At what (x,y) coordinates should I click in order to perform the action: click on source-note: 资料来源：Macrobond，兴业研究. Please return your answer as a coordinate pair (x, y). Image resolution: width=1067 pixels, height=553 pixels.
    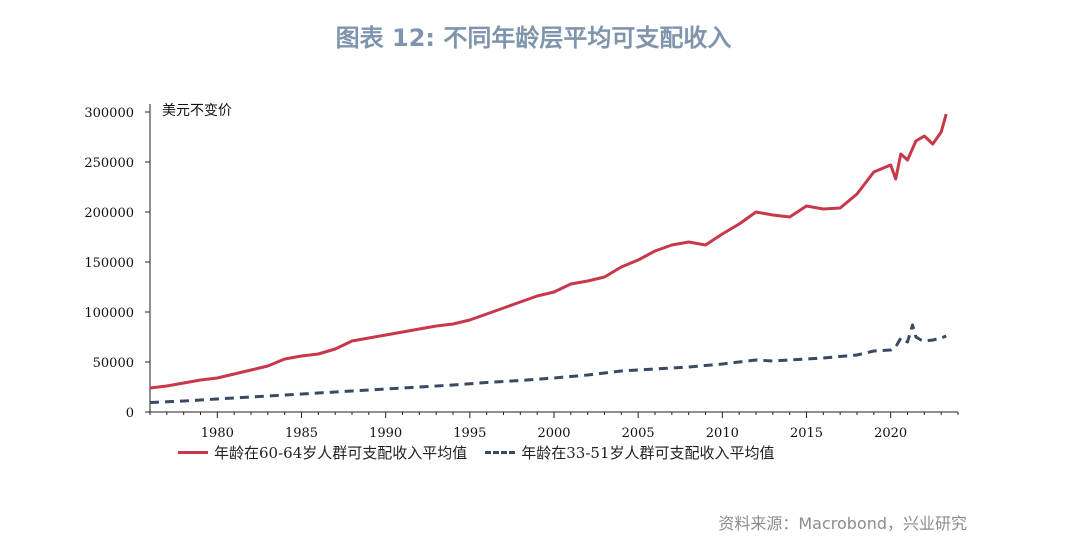
    Looking at the image, I should click on (842, 523).